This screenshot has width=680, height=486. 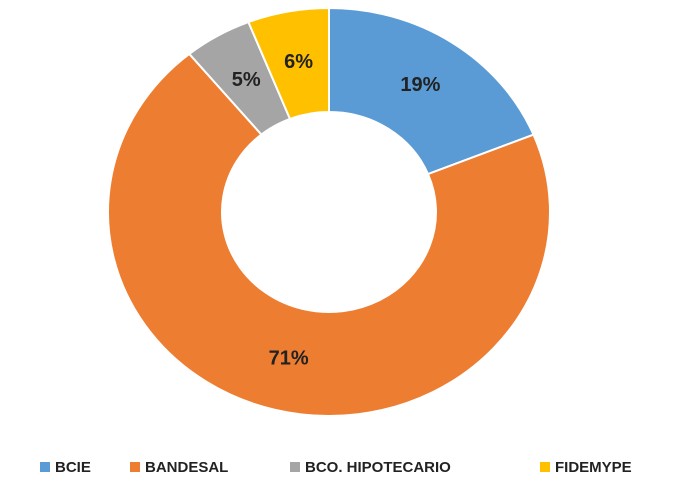 What do you see at coordinates (420, 85) in the screenshot?
I see `value-label: 19%` at bounding box center [420, 85].